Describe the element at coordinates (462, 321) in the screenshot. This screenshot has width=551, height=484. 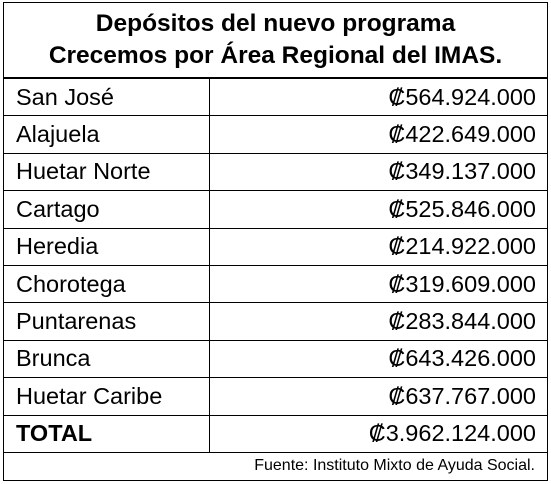
I see `region-amount: ₡283.844.000` at that location.